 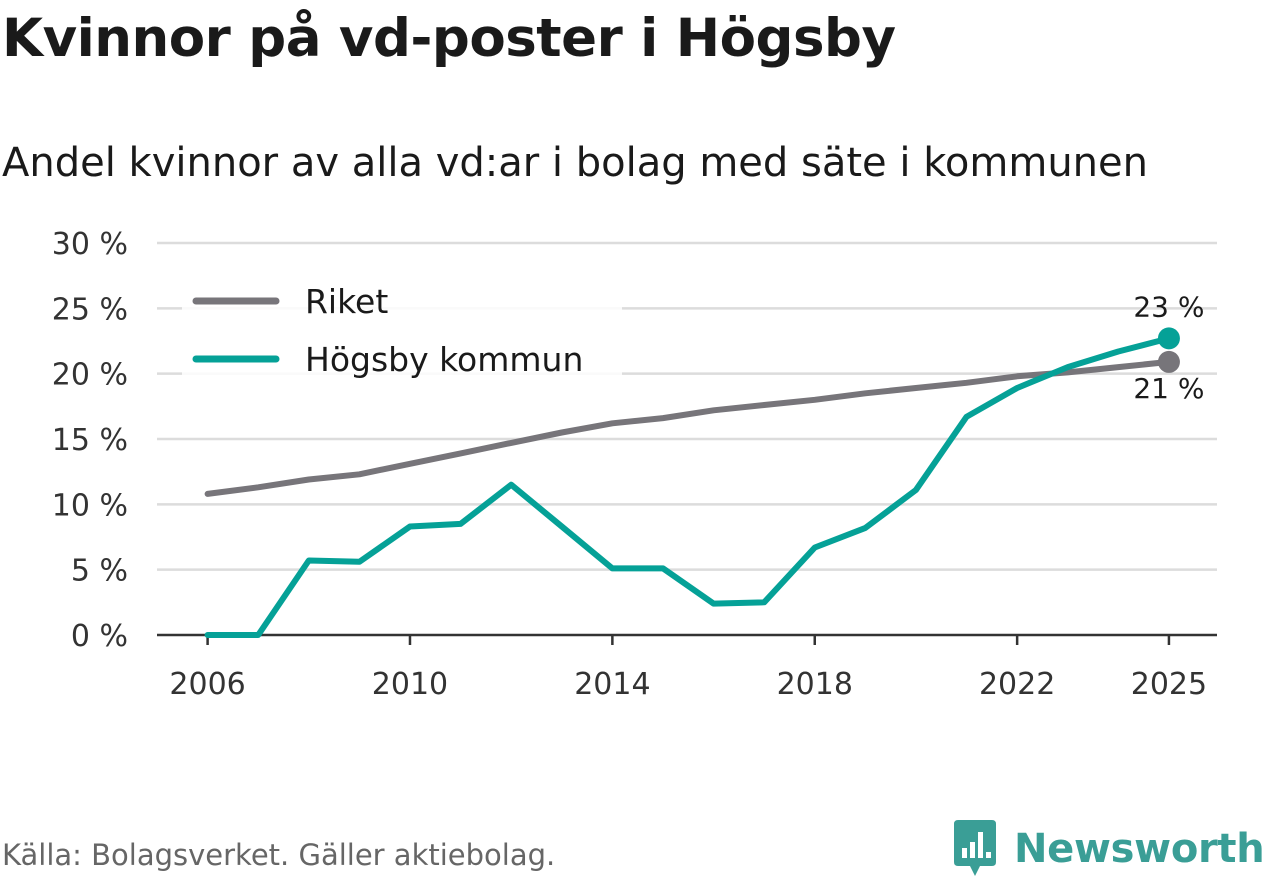 What do you see at coordinates (90, 244) in the screenshot?
I see `y-tick-label: 30 %` at bounding box center [90, 244].